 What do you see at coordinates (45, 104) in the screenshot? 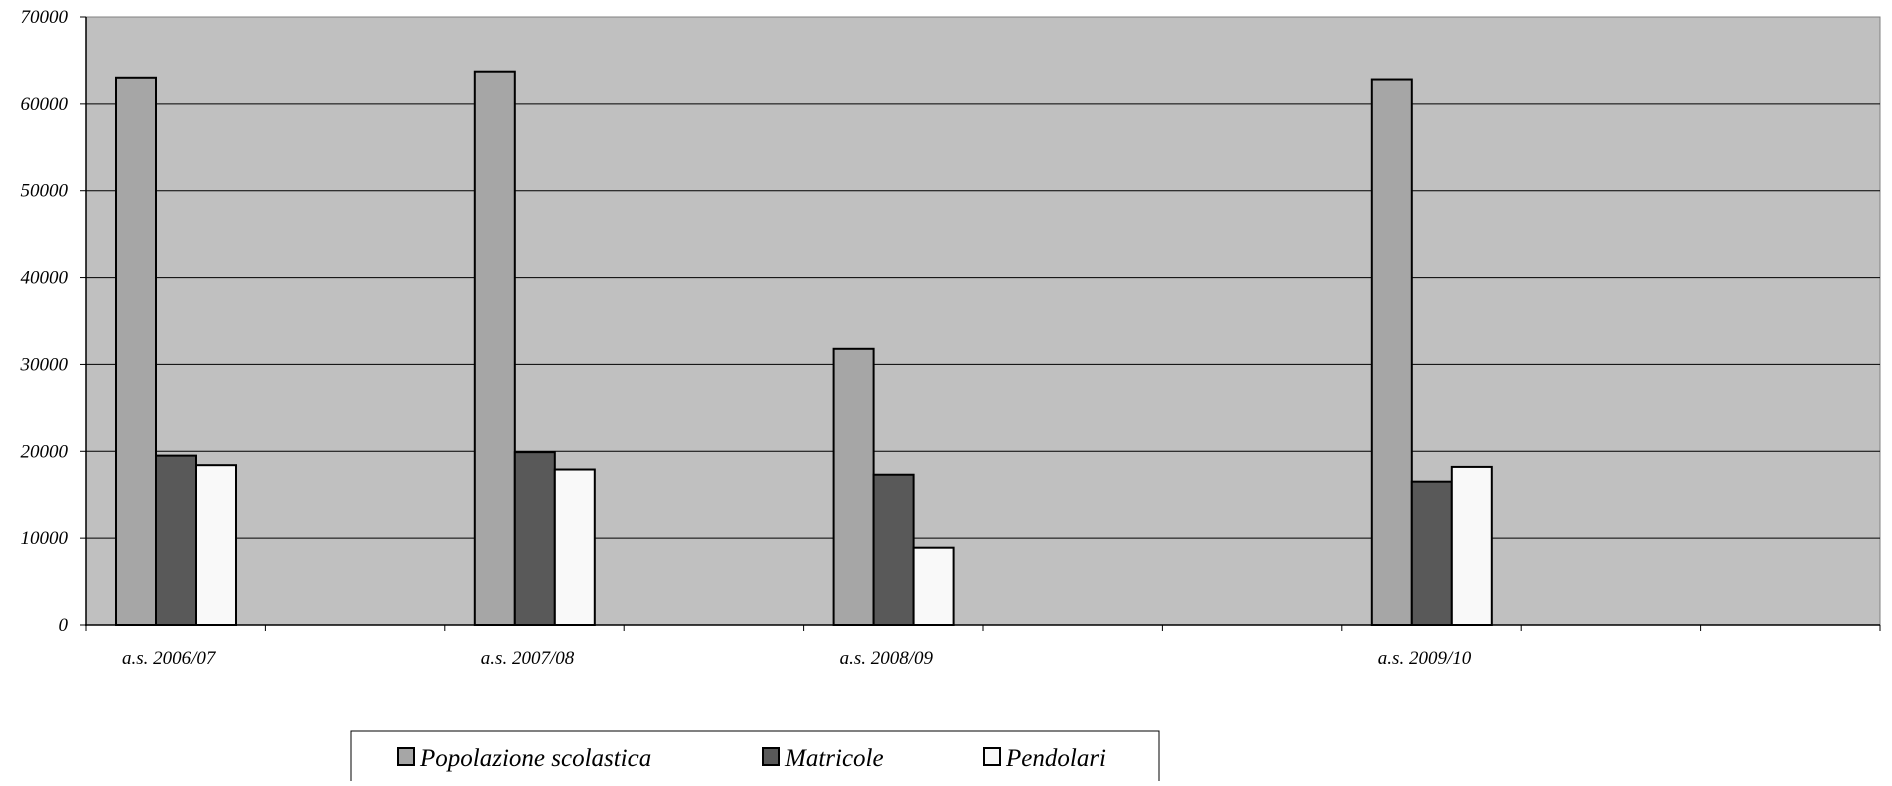
I see `y-tick-label: 60000` at bounding box center [45, 104].